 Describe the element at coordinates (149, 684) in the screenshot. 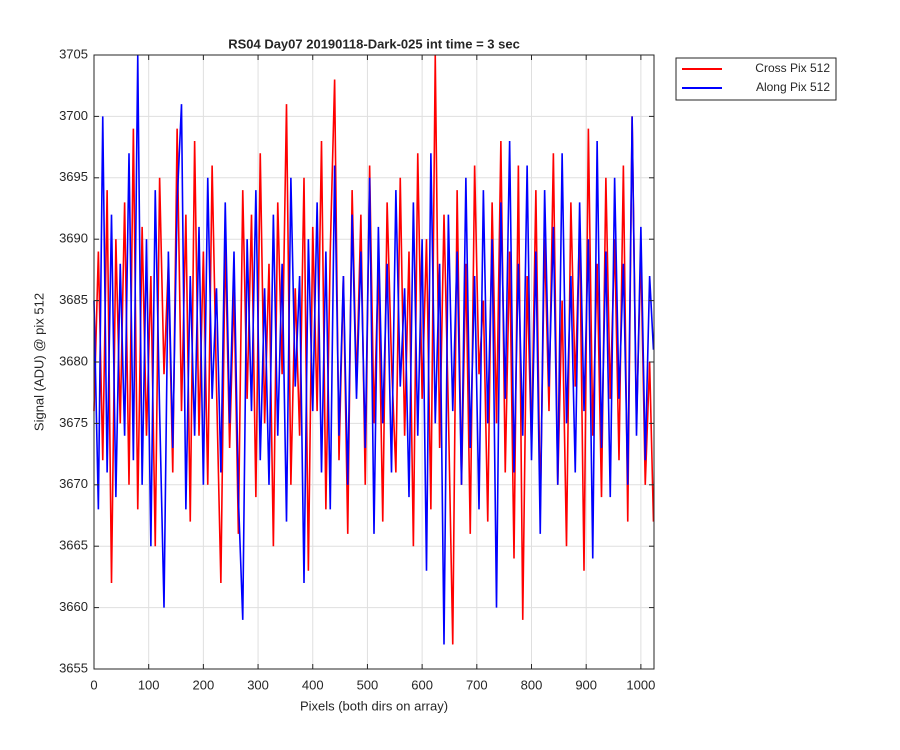

I see `x-tick-label: 100` at that location.